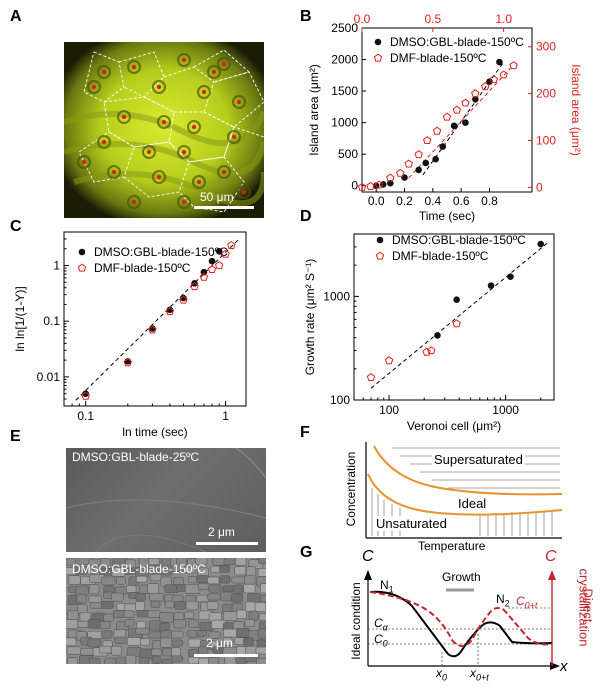 Image resolution: width=600 pixels, height=688 pixels. I want to click on g-x0t-label: x0+t, so click(479, 674).